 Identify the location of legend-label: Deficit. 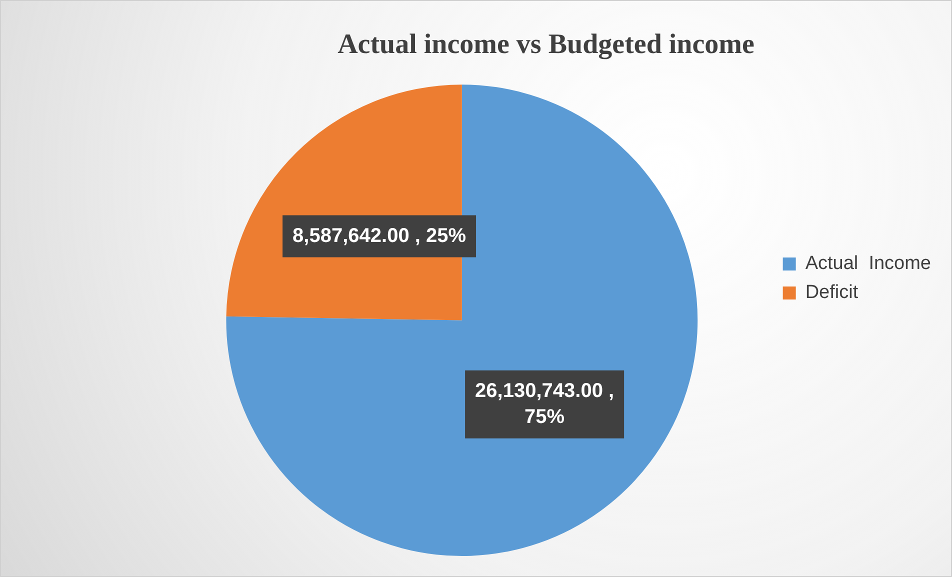
(832, 293).